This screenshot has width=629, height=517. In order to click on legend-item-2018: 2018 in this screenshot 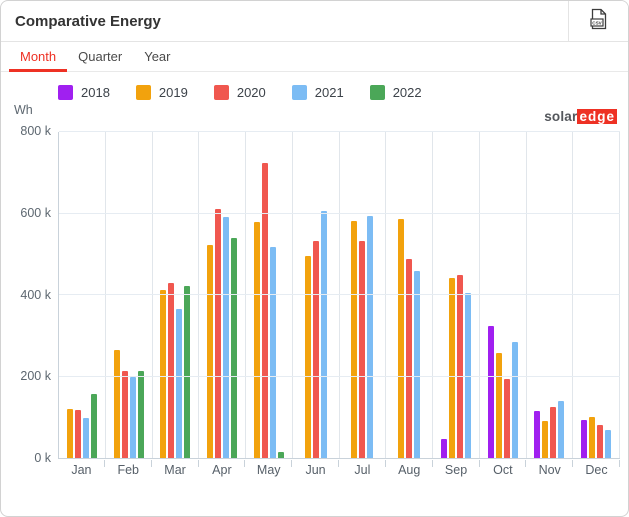, I will do `click(84, 92)`.